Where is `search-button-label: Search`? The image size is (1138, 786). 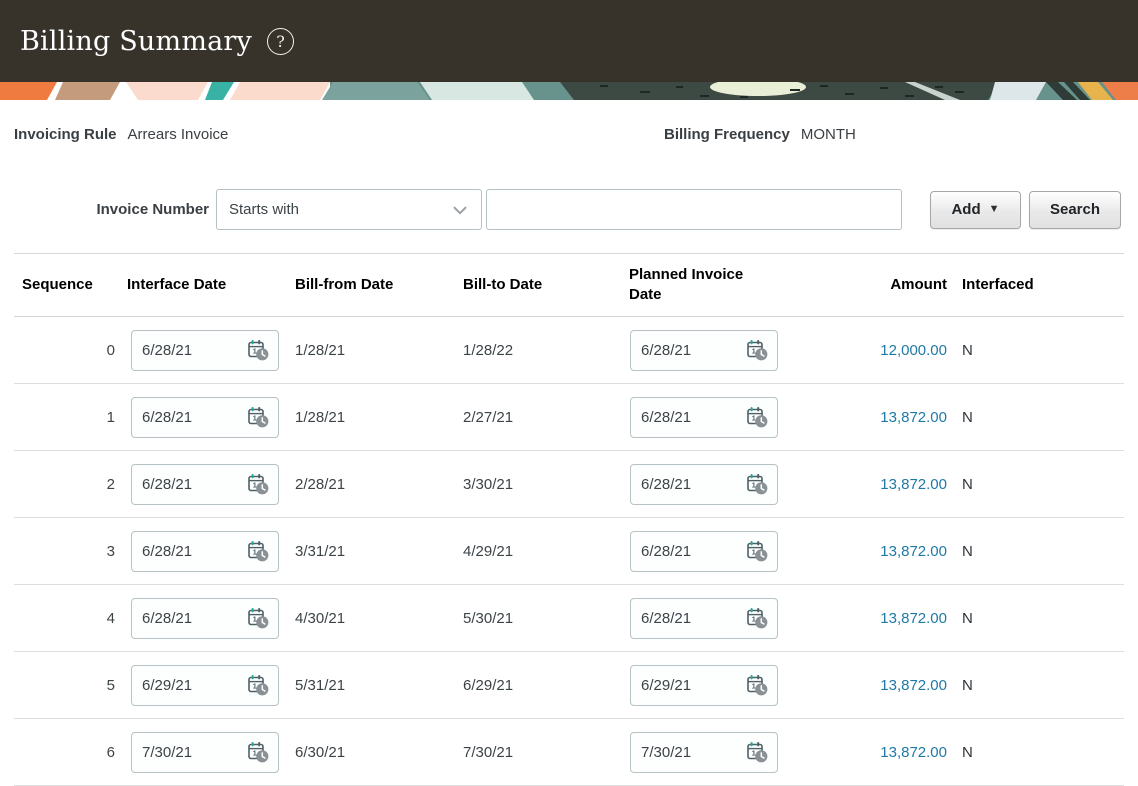
search-button-label: Search is located at coordinates (1075, 209).